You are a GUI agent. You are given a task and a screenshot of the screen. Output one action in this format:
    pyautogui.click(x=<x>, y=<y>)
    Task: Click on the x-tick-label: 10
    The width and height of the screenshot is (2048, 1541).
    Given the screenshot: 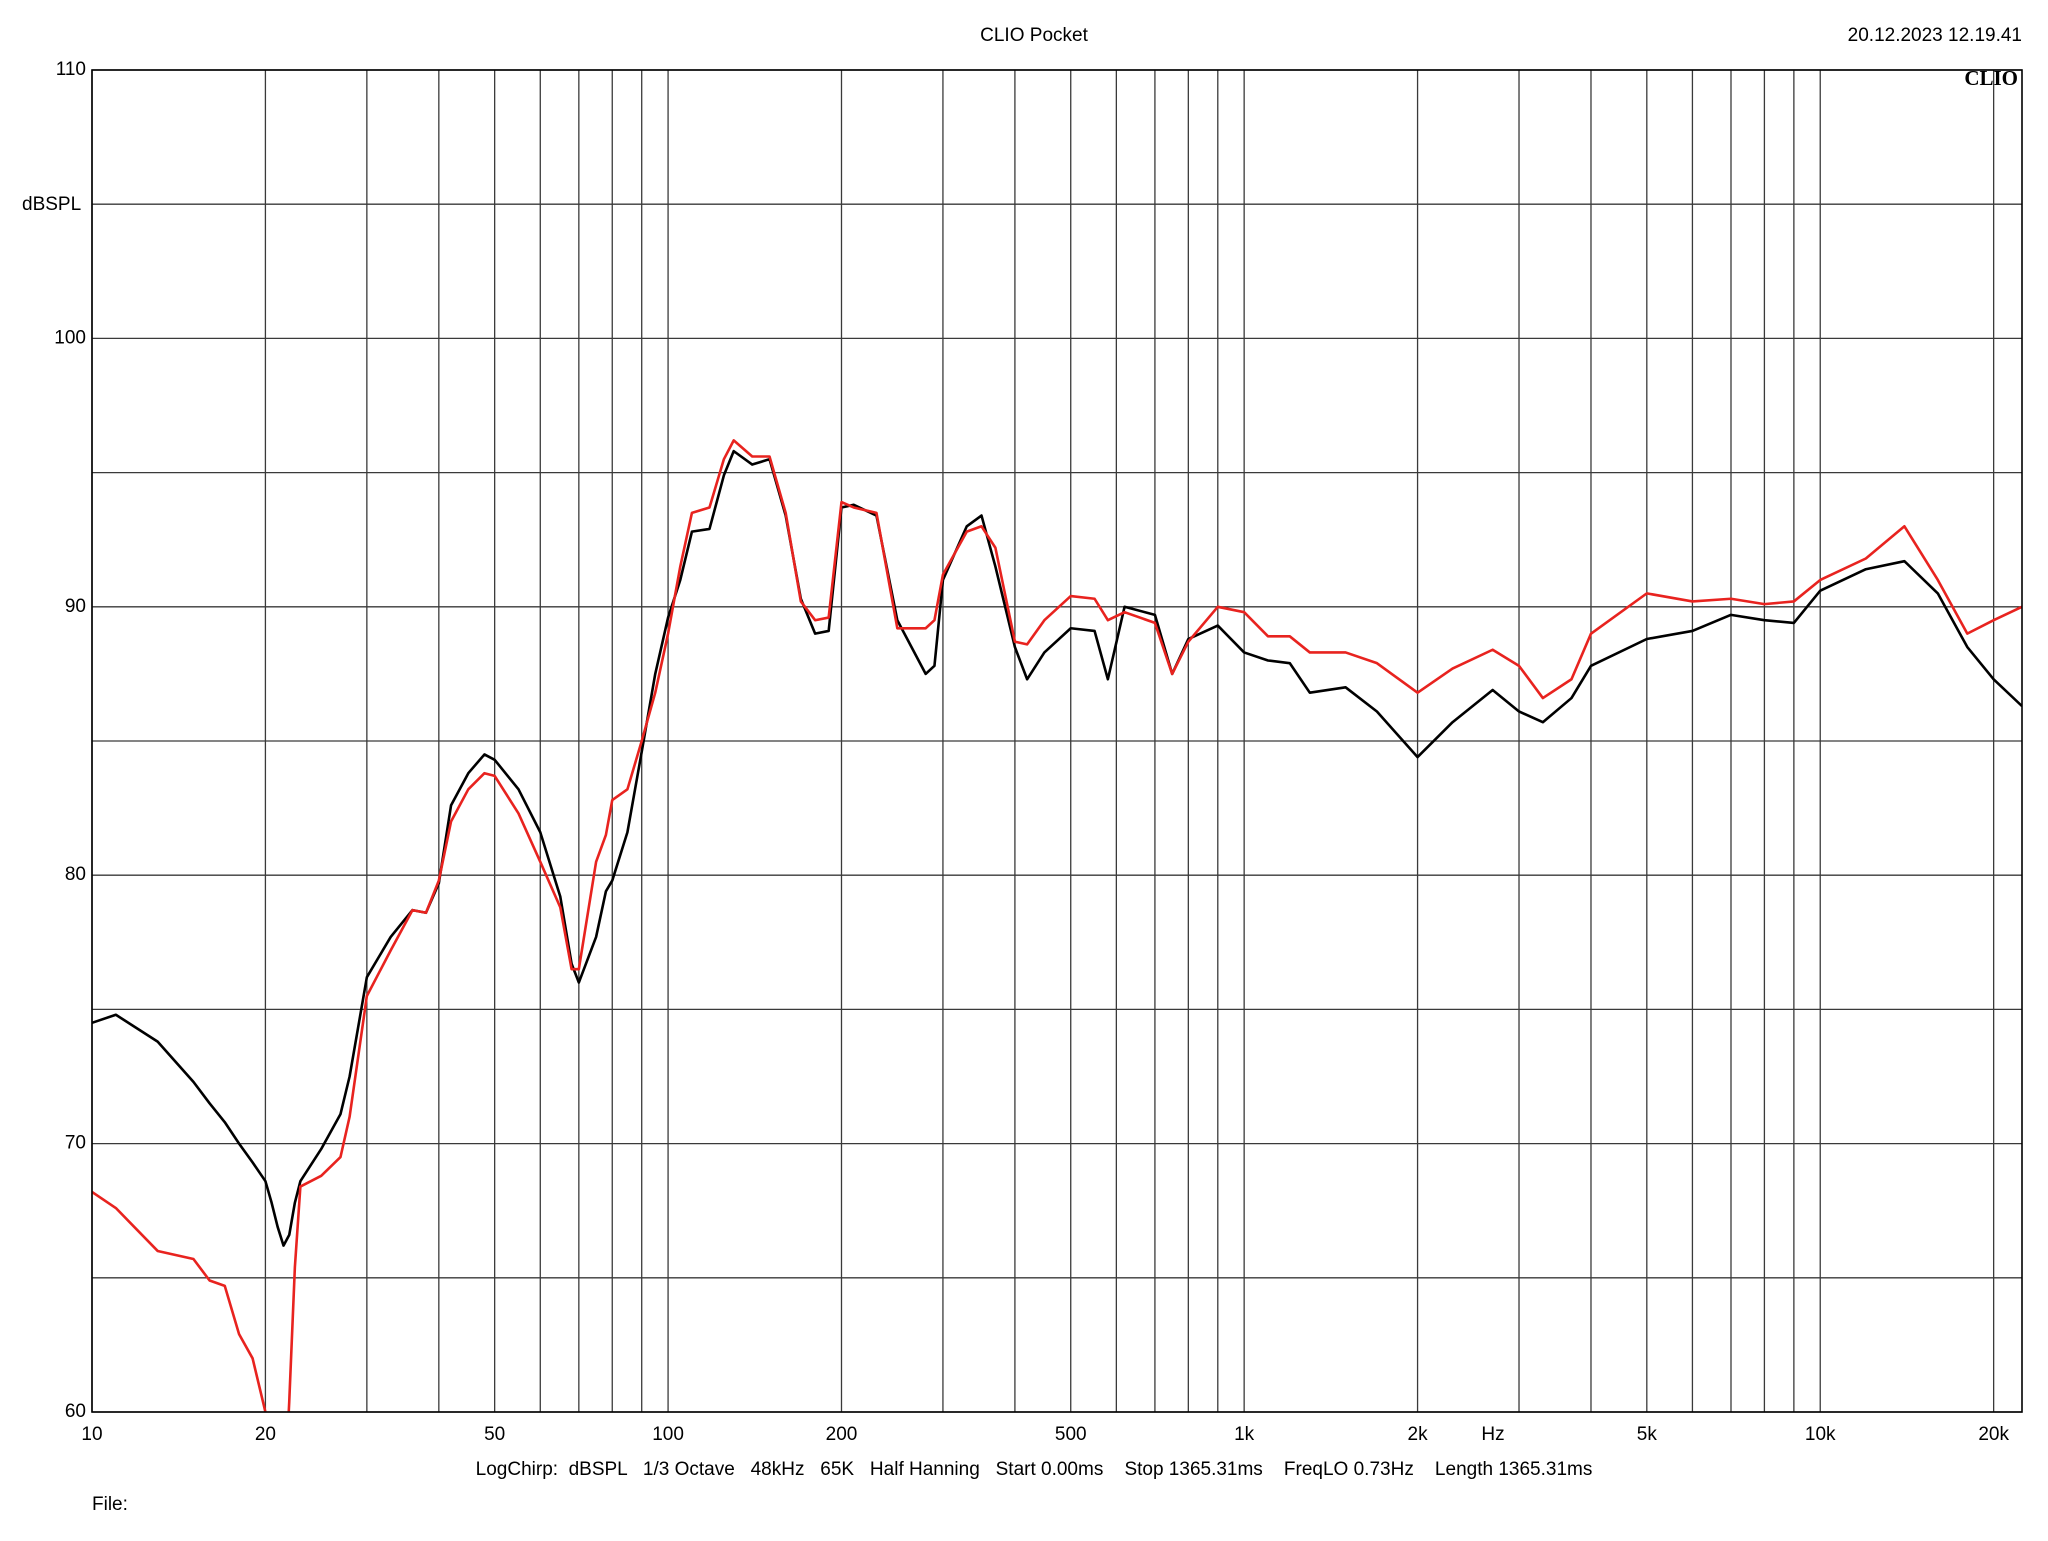 What is the action you would take?
    pyautogui.click(x=91, y=1434)
    